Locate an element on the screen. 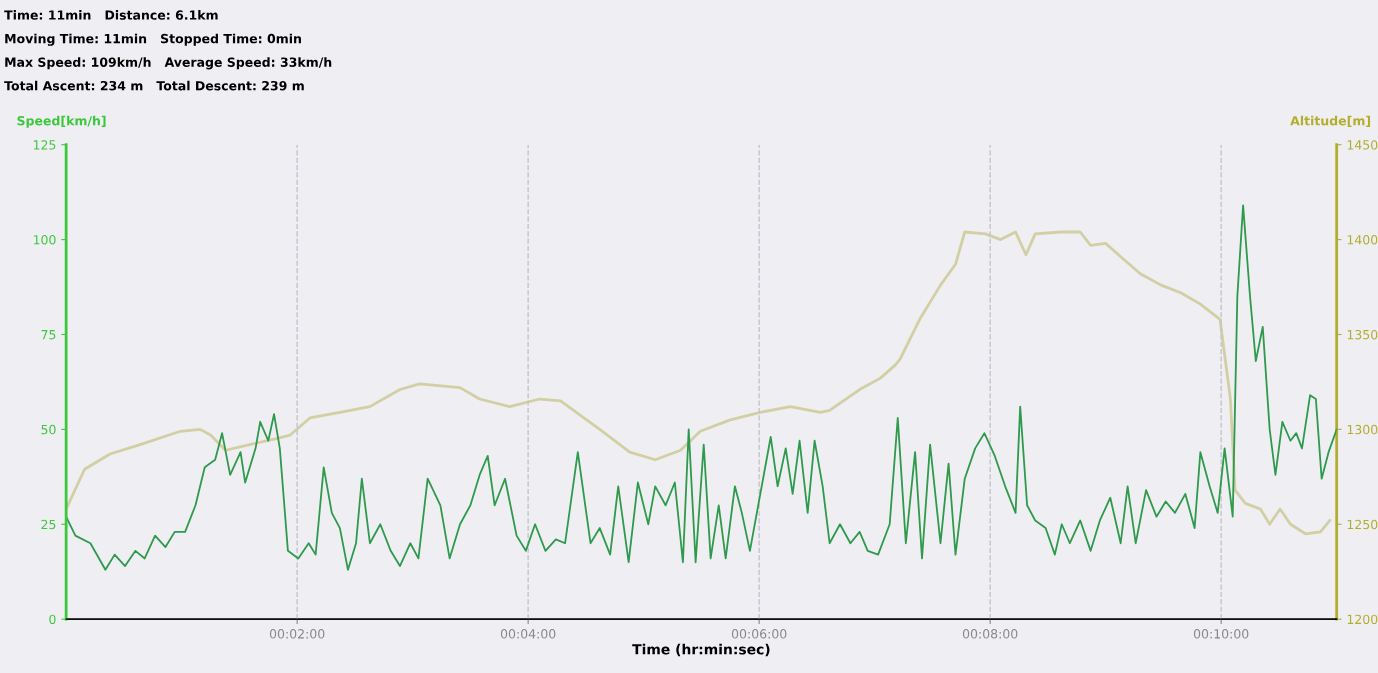 This screenshot has width=1378, height=673. x-tick-label: 00:08:00 is located at coordinates (990, 634).